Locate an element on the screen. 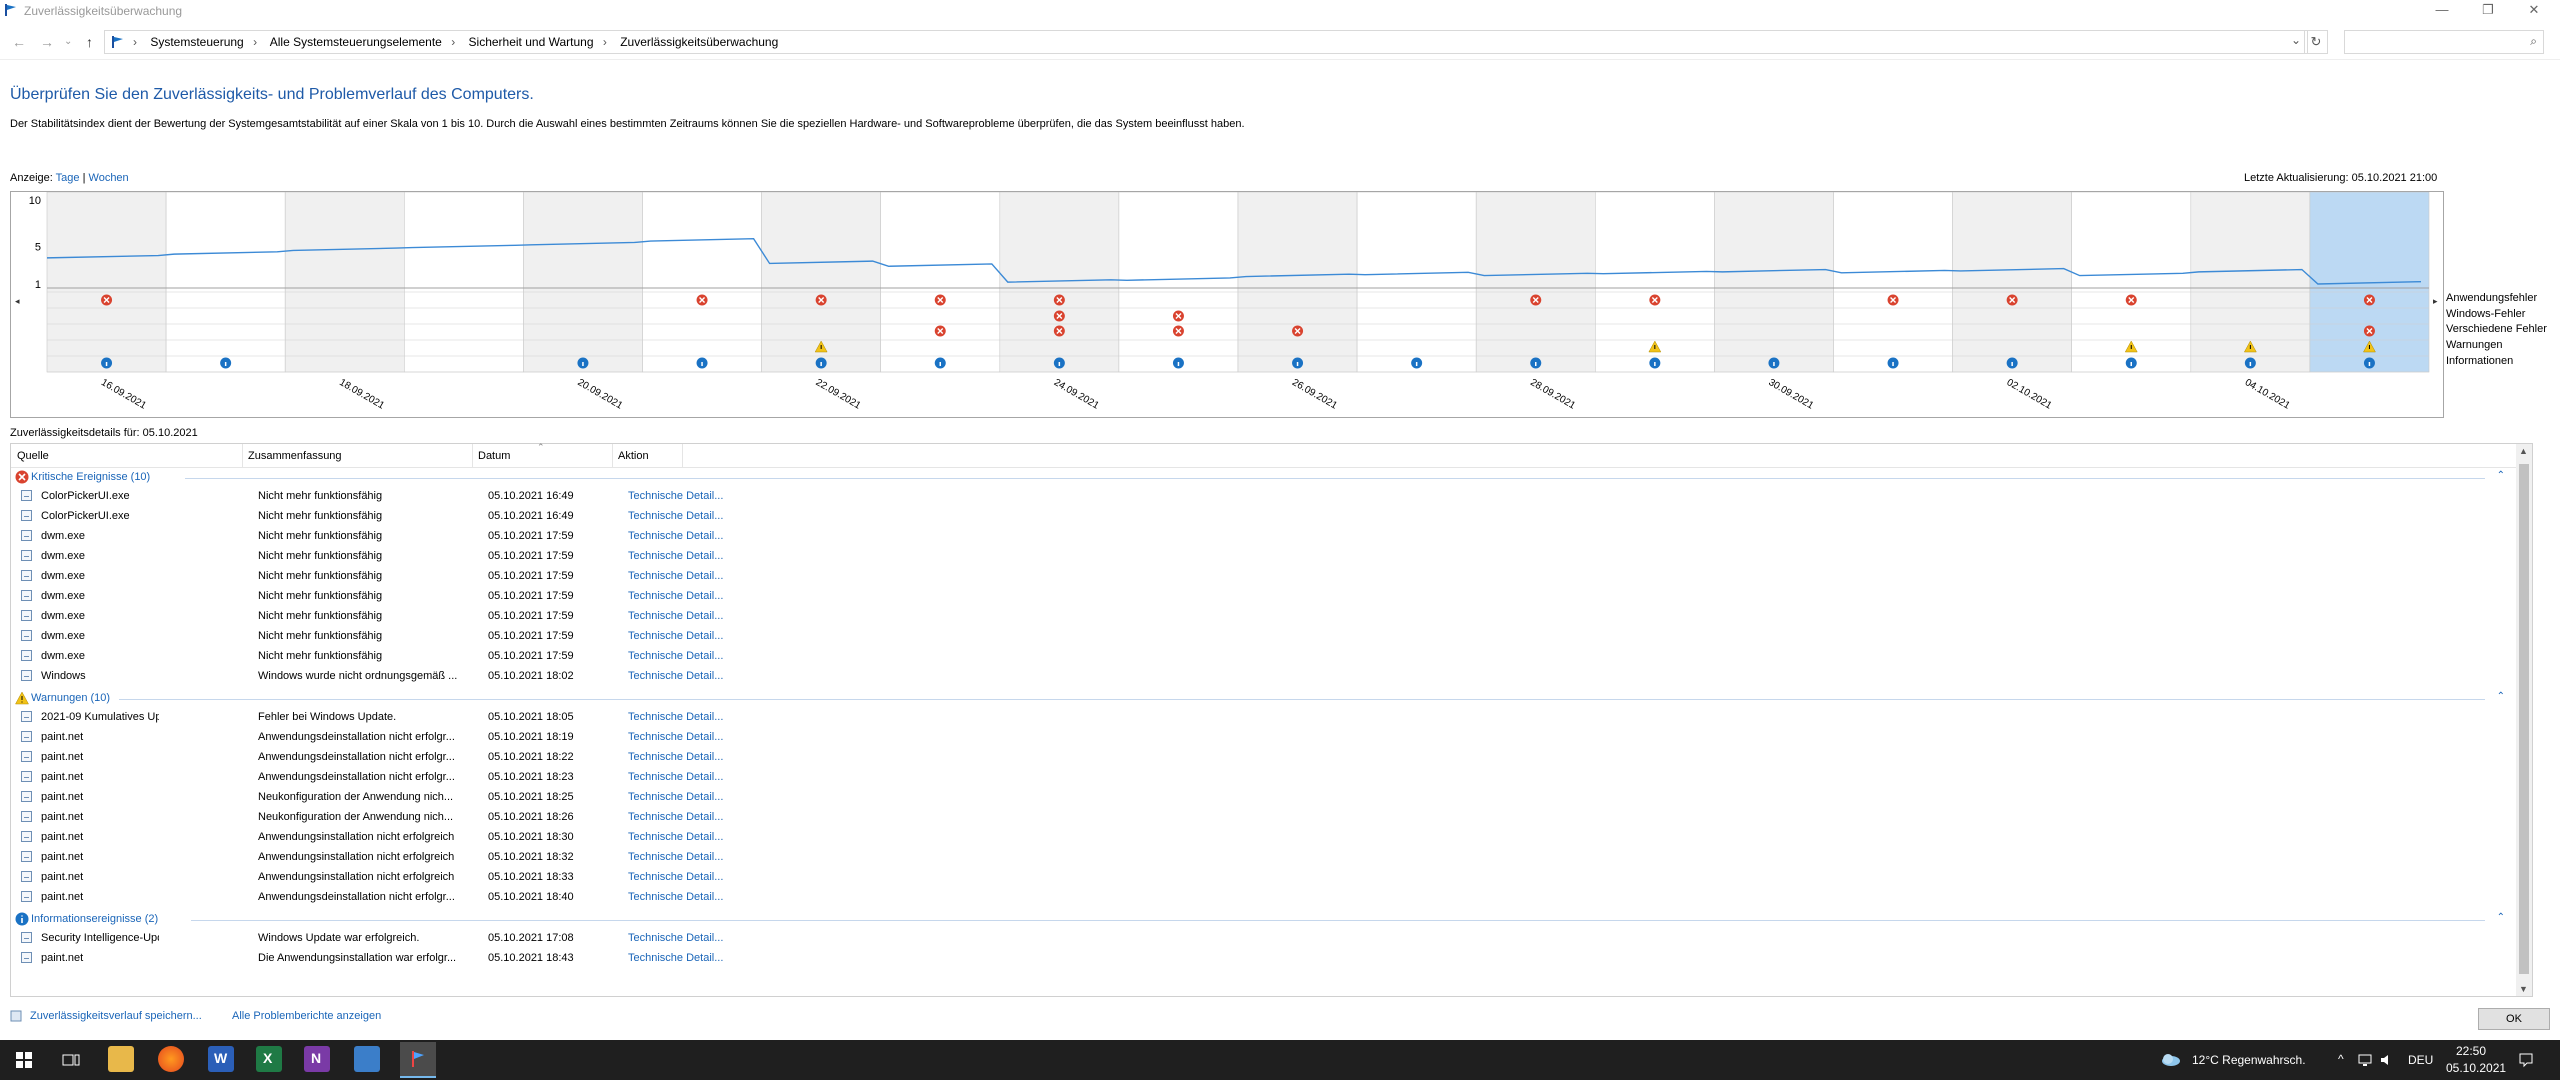 The height and width of the screenshot is (1080, 2560). column-aktion: Aktion is located at coordinates (633, 456).